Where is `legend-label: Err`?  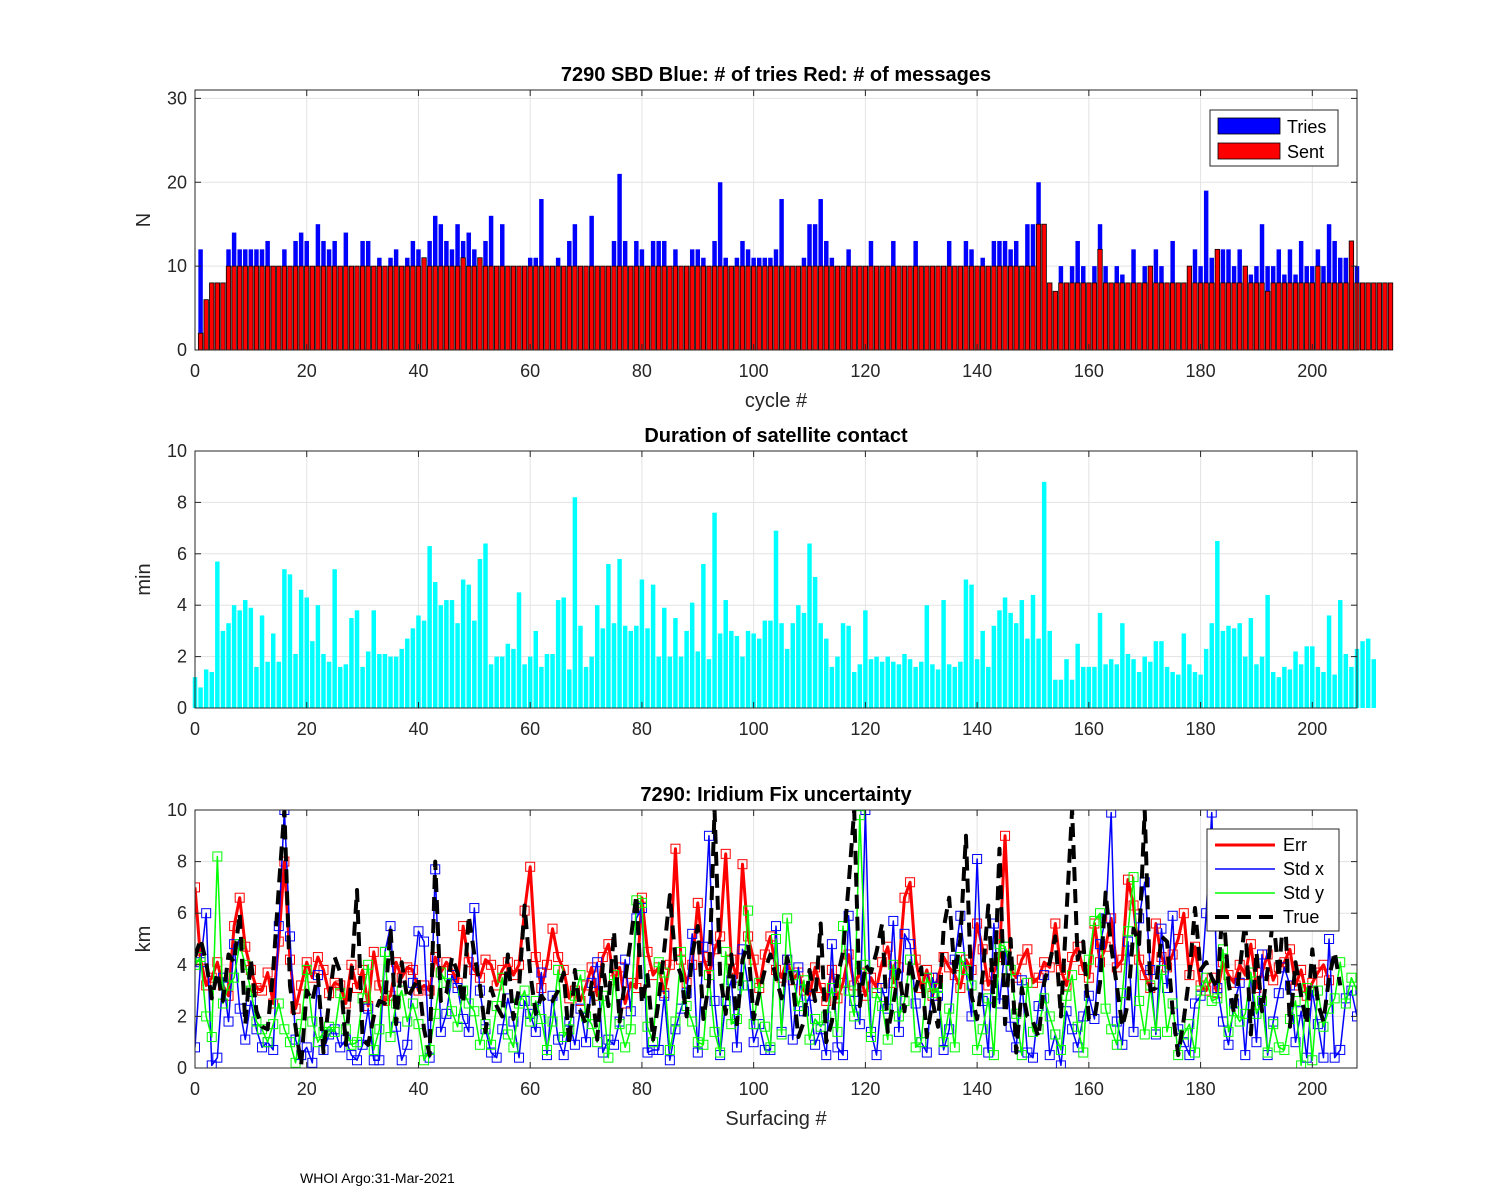
legend-label: Err is located at coordinates (1295, 845).